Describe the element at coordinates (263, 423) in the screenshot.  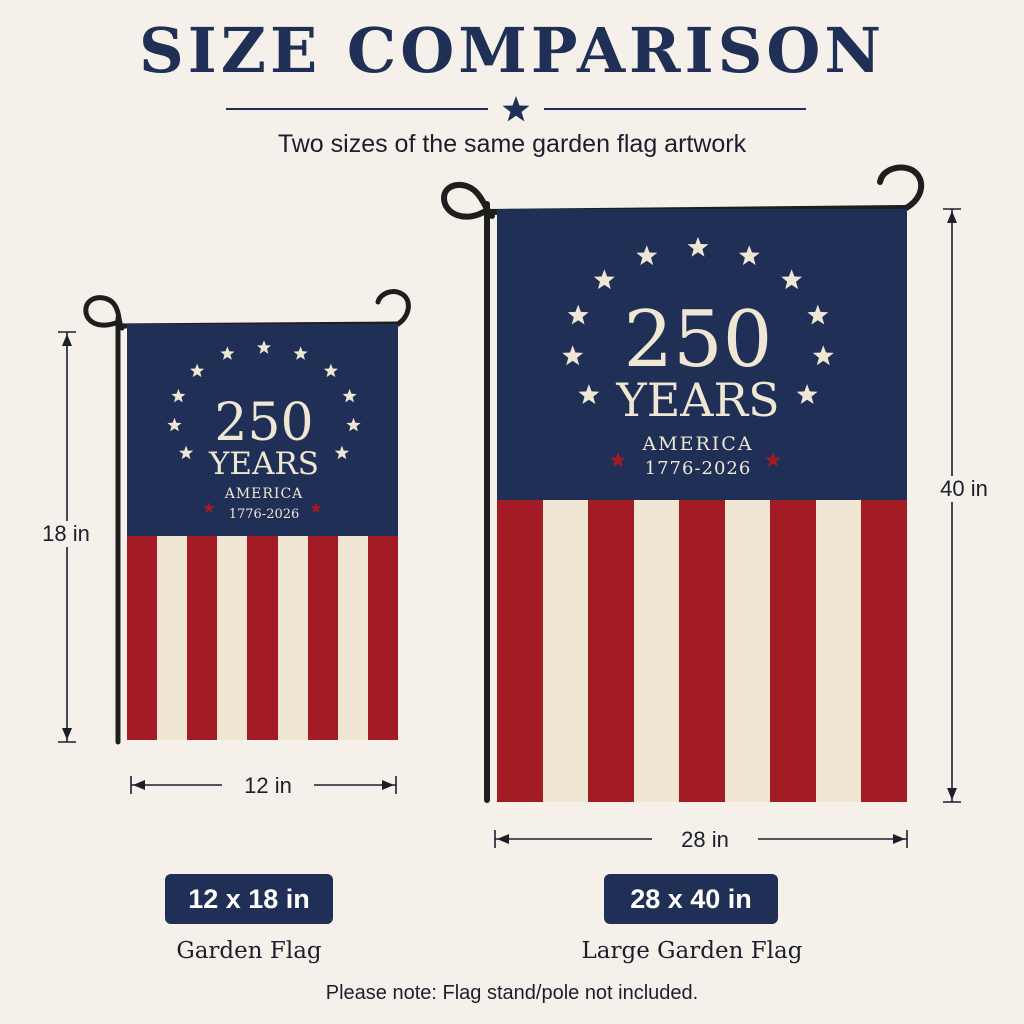
I see `small-flag-number: 250` at that location.